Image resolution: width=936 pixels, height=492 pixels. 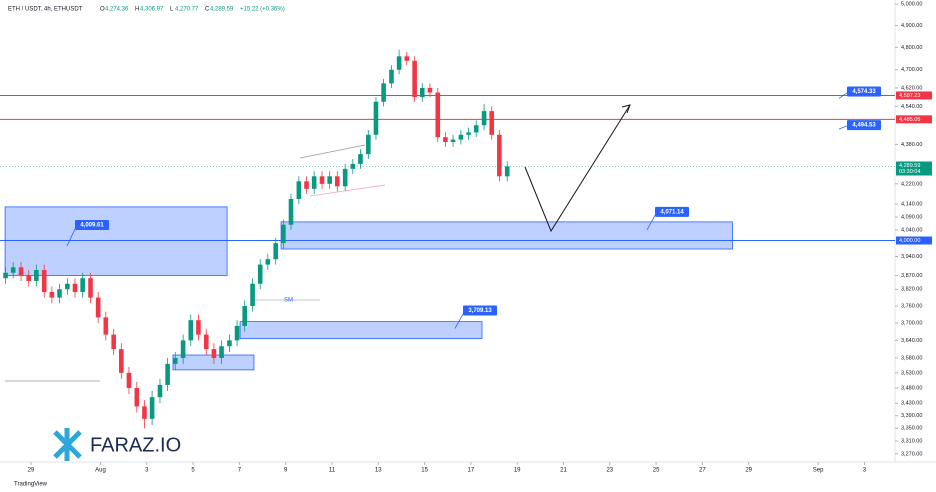 I want to click on x-tick-label: 13, so click(x=378, y=471).